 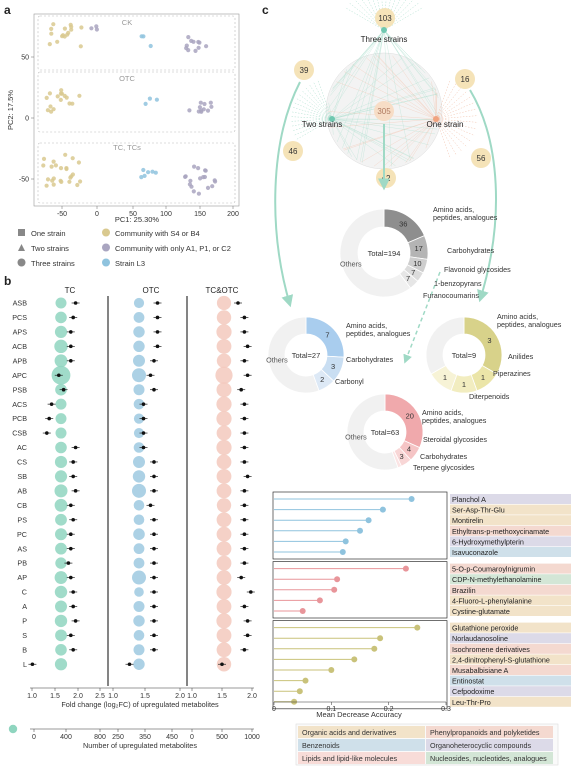 What do you see at coordinates (481, 158) in the screenshot?
I see `node-count-mr-label: 56` at bounding box center [481, 158].